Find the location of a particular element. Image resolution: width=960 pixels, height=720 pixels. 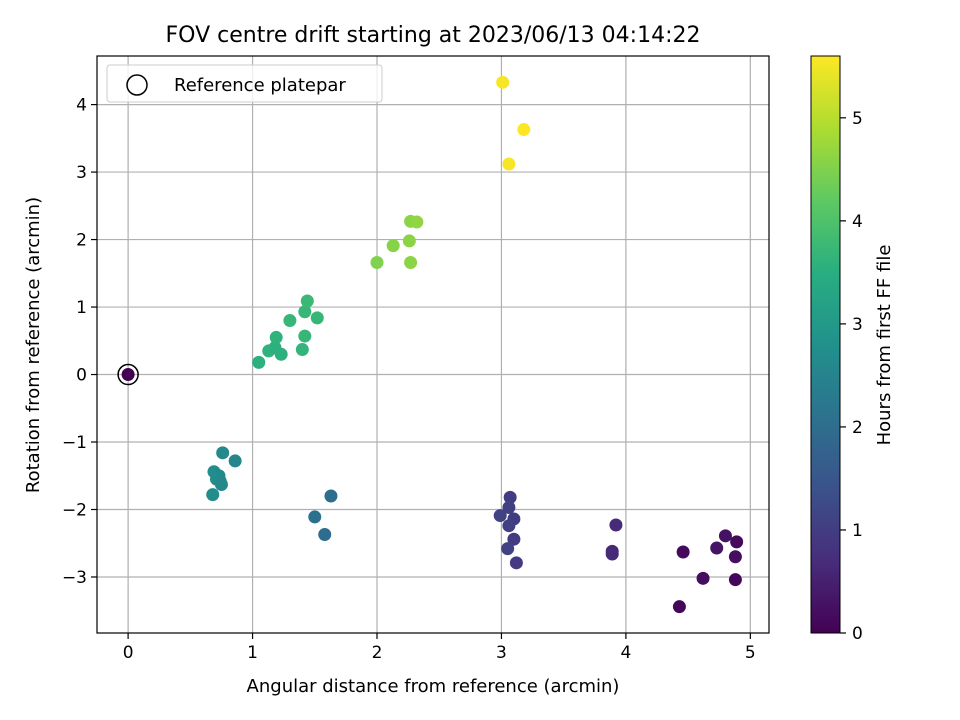

x-tick-label: 4 is located at coordinates (625, 653).